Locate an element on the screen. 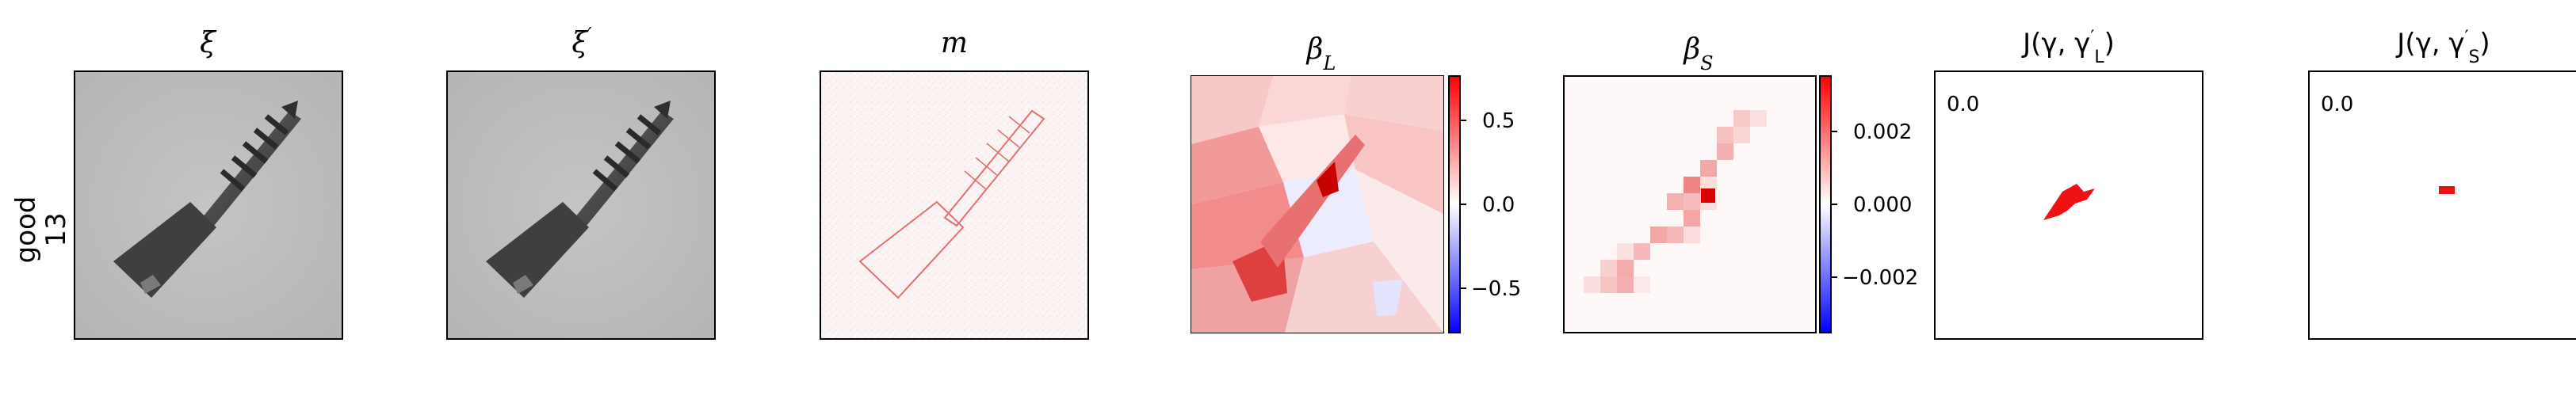 This screenshot has width=2576, height=396. panel-j-l: J(γ, γ′L) 0.0 is located at coordinates (2068, 184).